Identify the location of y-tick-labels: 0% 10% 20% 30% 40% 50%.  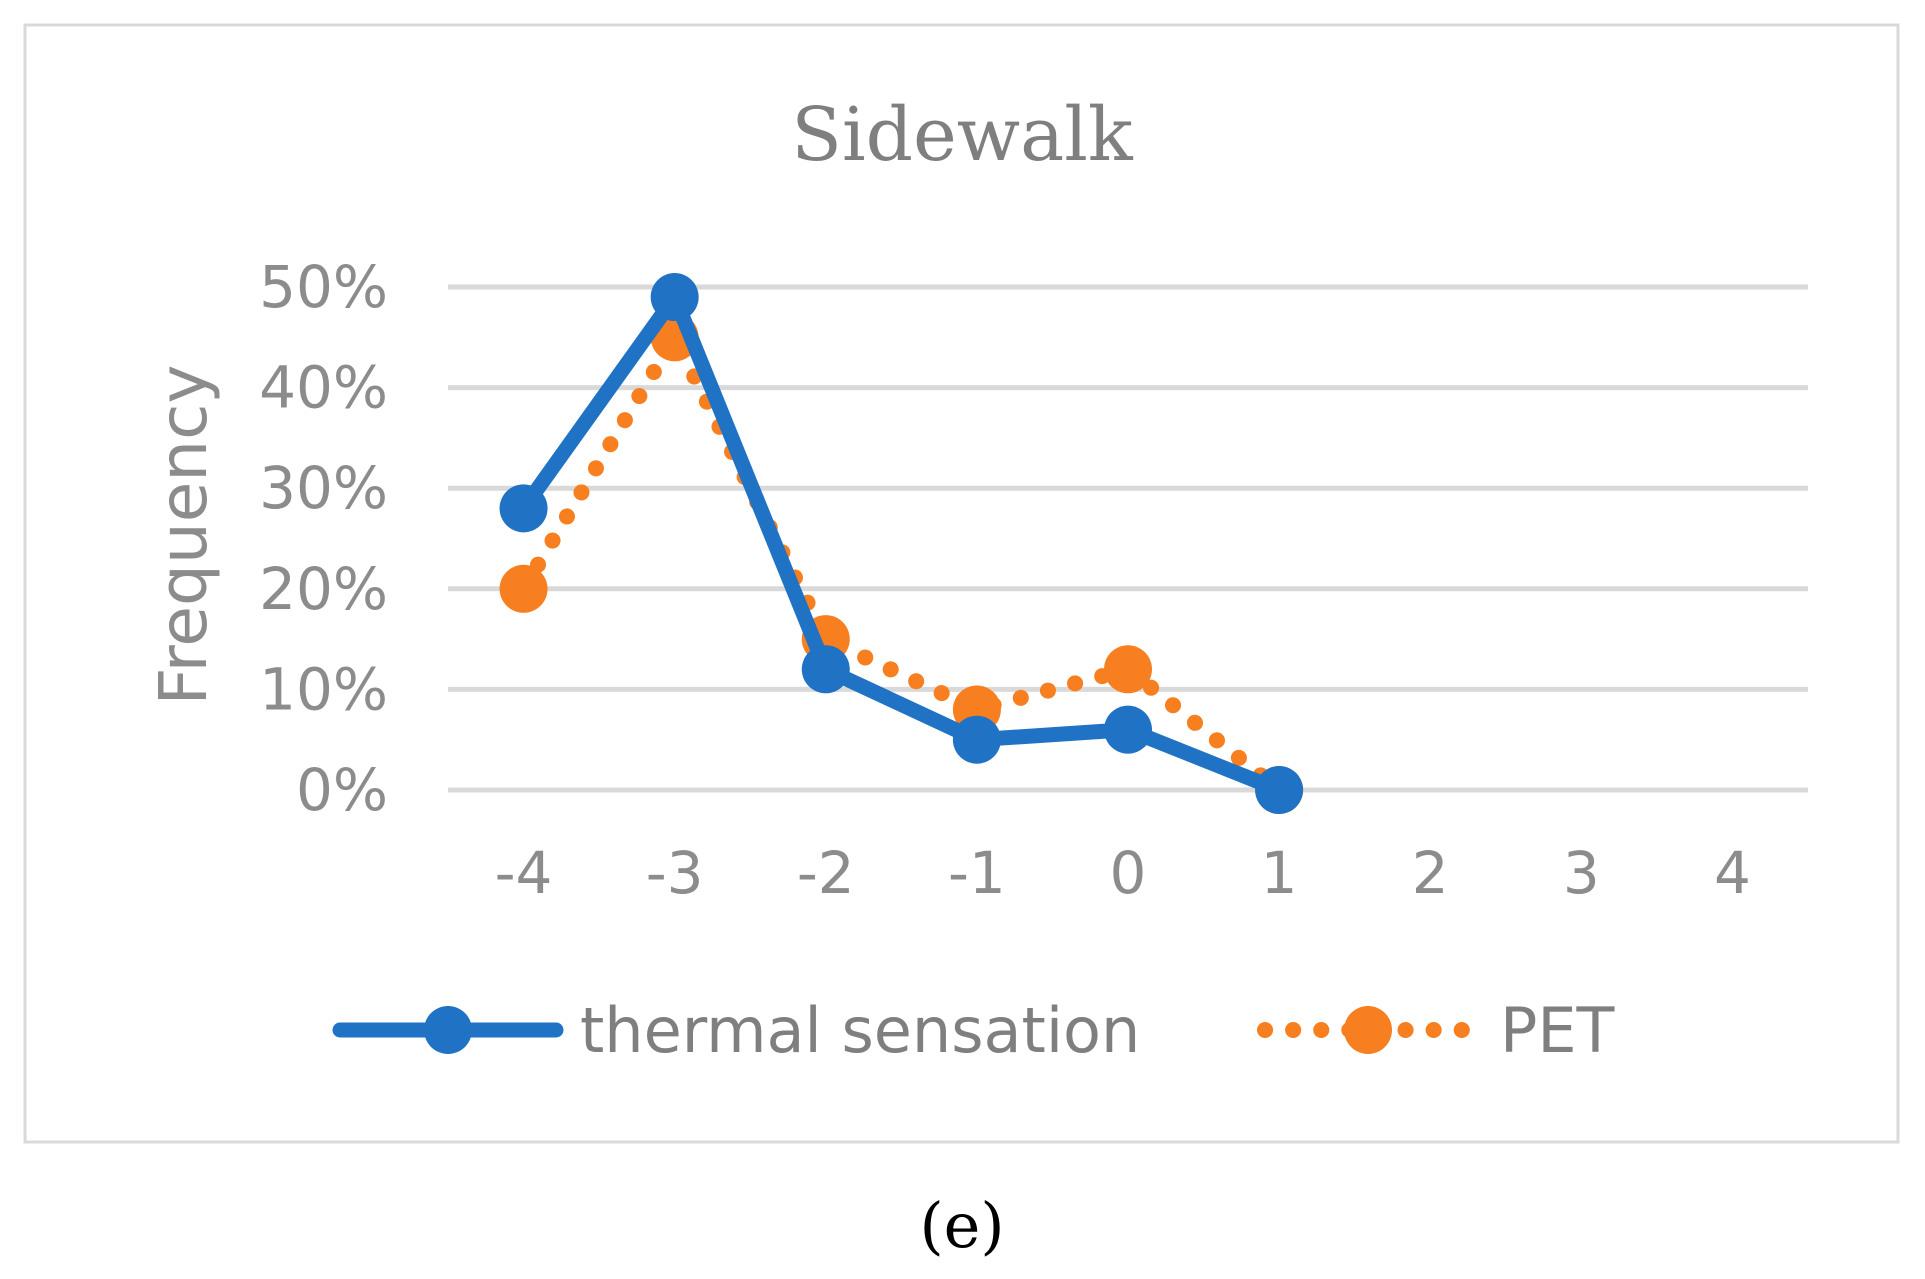
(323, 538).